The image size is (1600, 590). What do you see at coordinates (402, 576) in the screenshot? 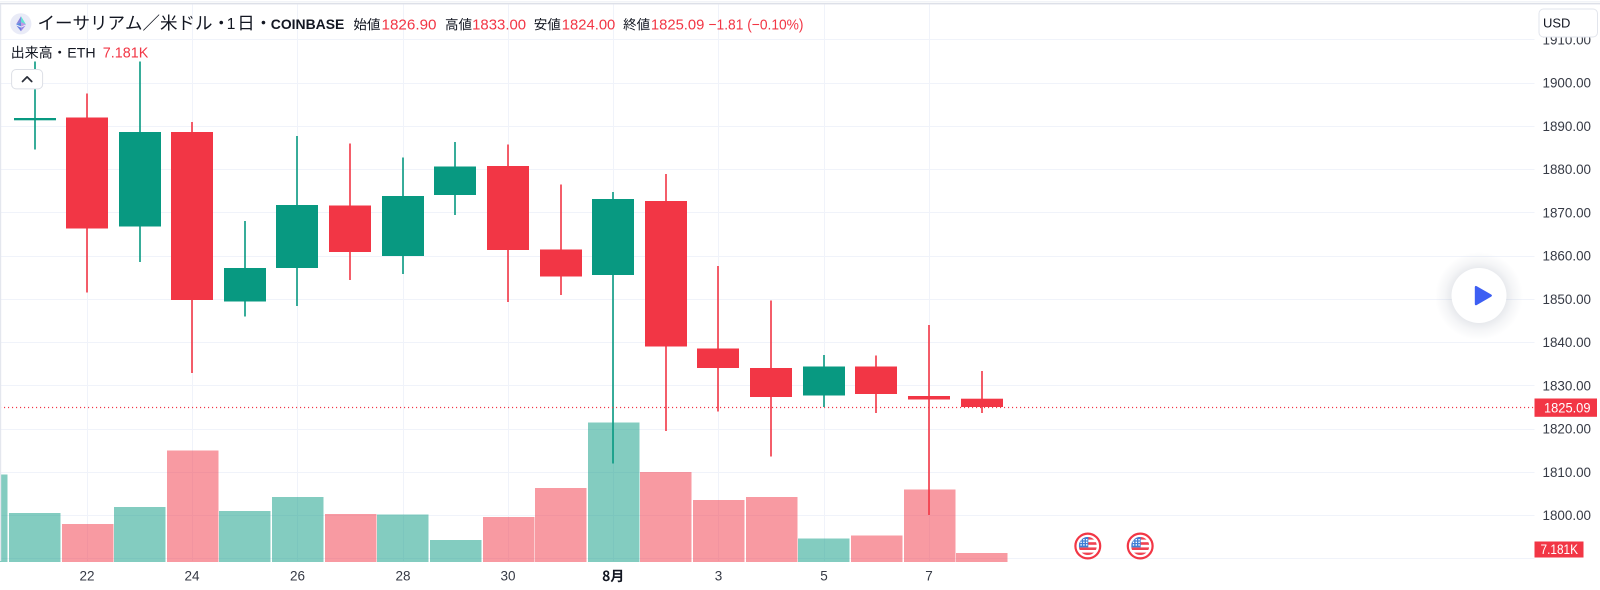
I see `svg-text: 28` at bounding box center [402, 576].